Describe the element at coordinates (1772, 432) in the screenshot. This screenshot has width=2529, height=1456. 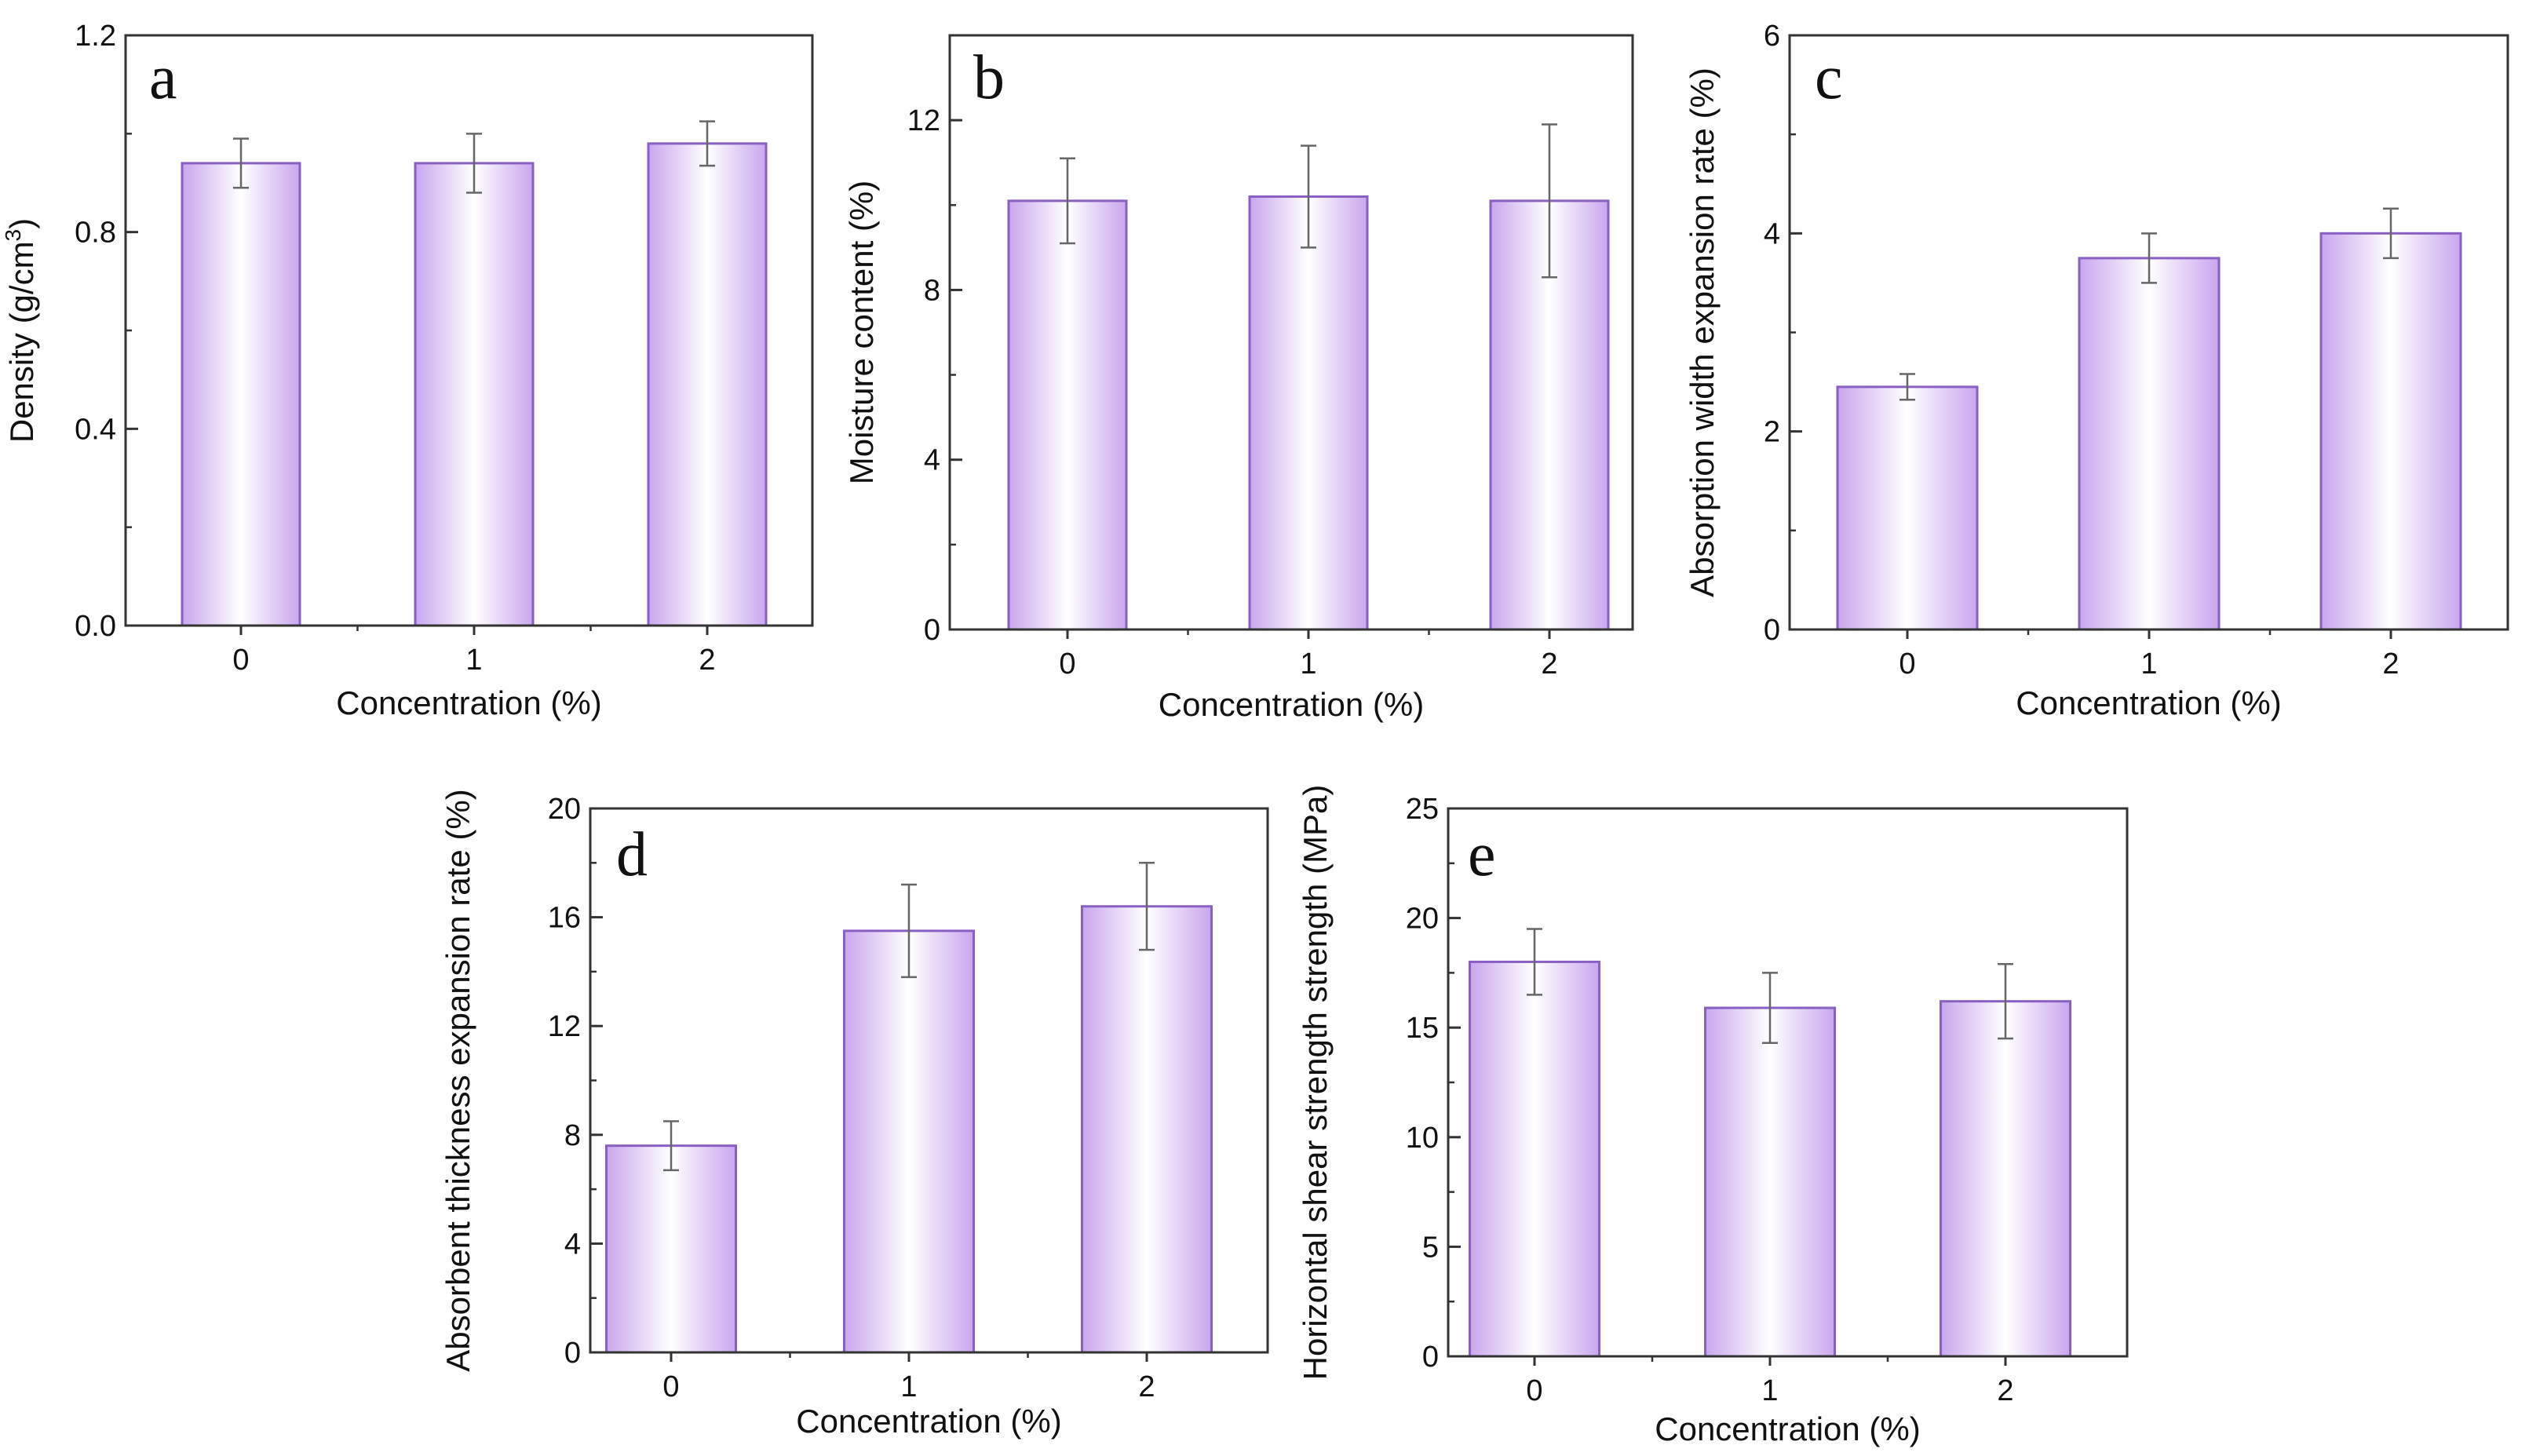
I see `y-tick-label: 2` at that location.